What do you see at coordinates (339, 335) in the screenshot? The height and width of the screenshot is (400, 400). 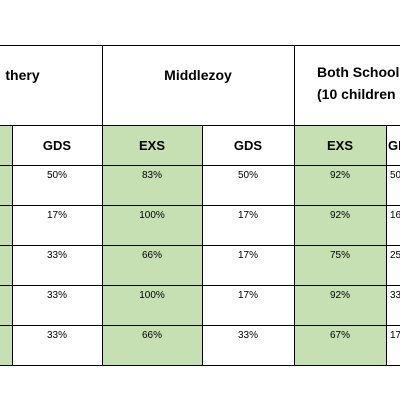 I see `table-cell: 67%` at bounding box center [339, 335].